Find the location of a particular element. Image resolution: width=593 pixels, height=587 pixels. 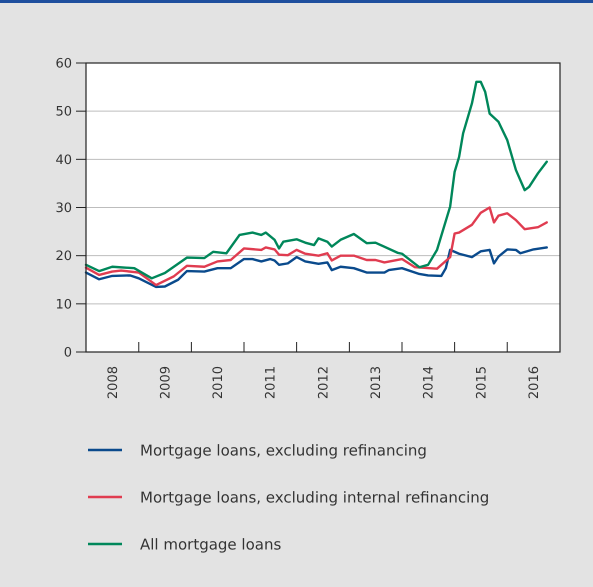

x-tick-label: 2009 is located at coordinates (166, 383).